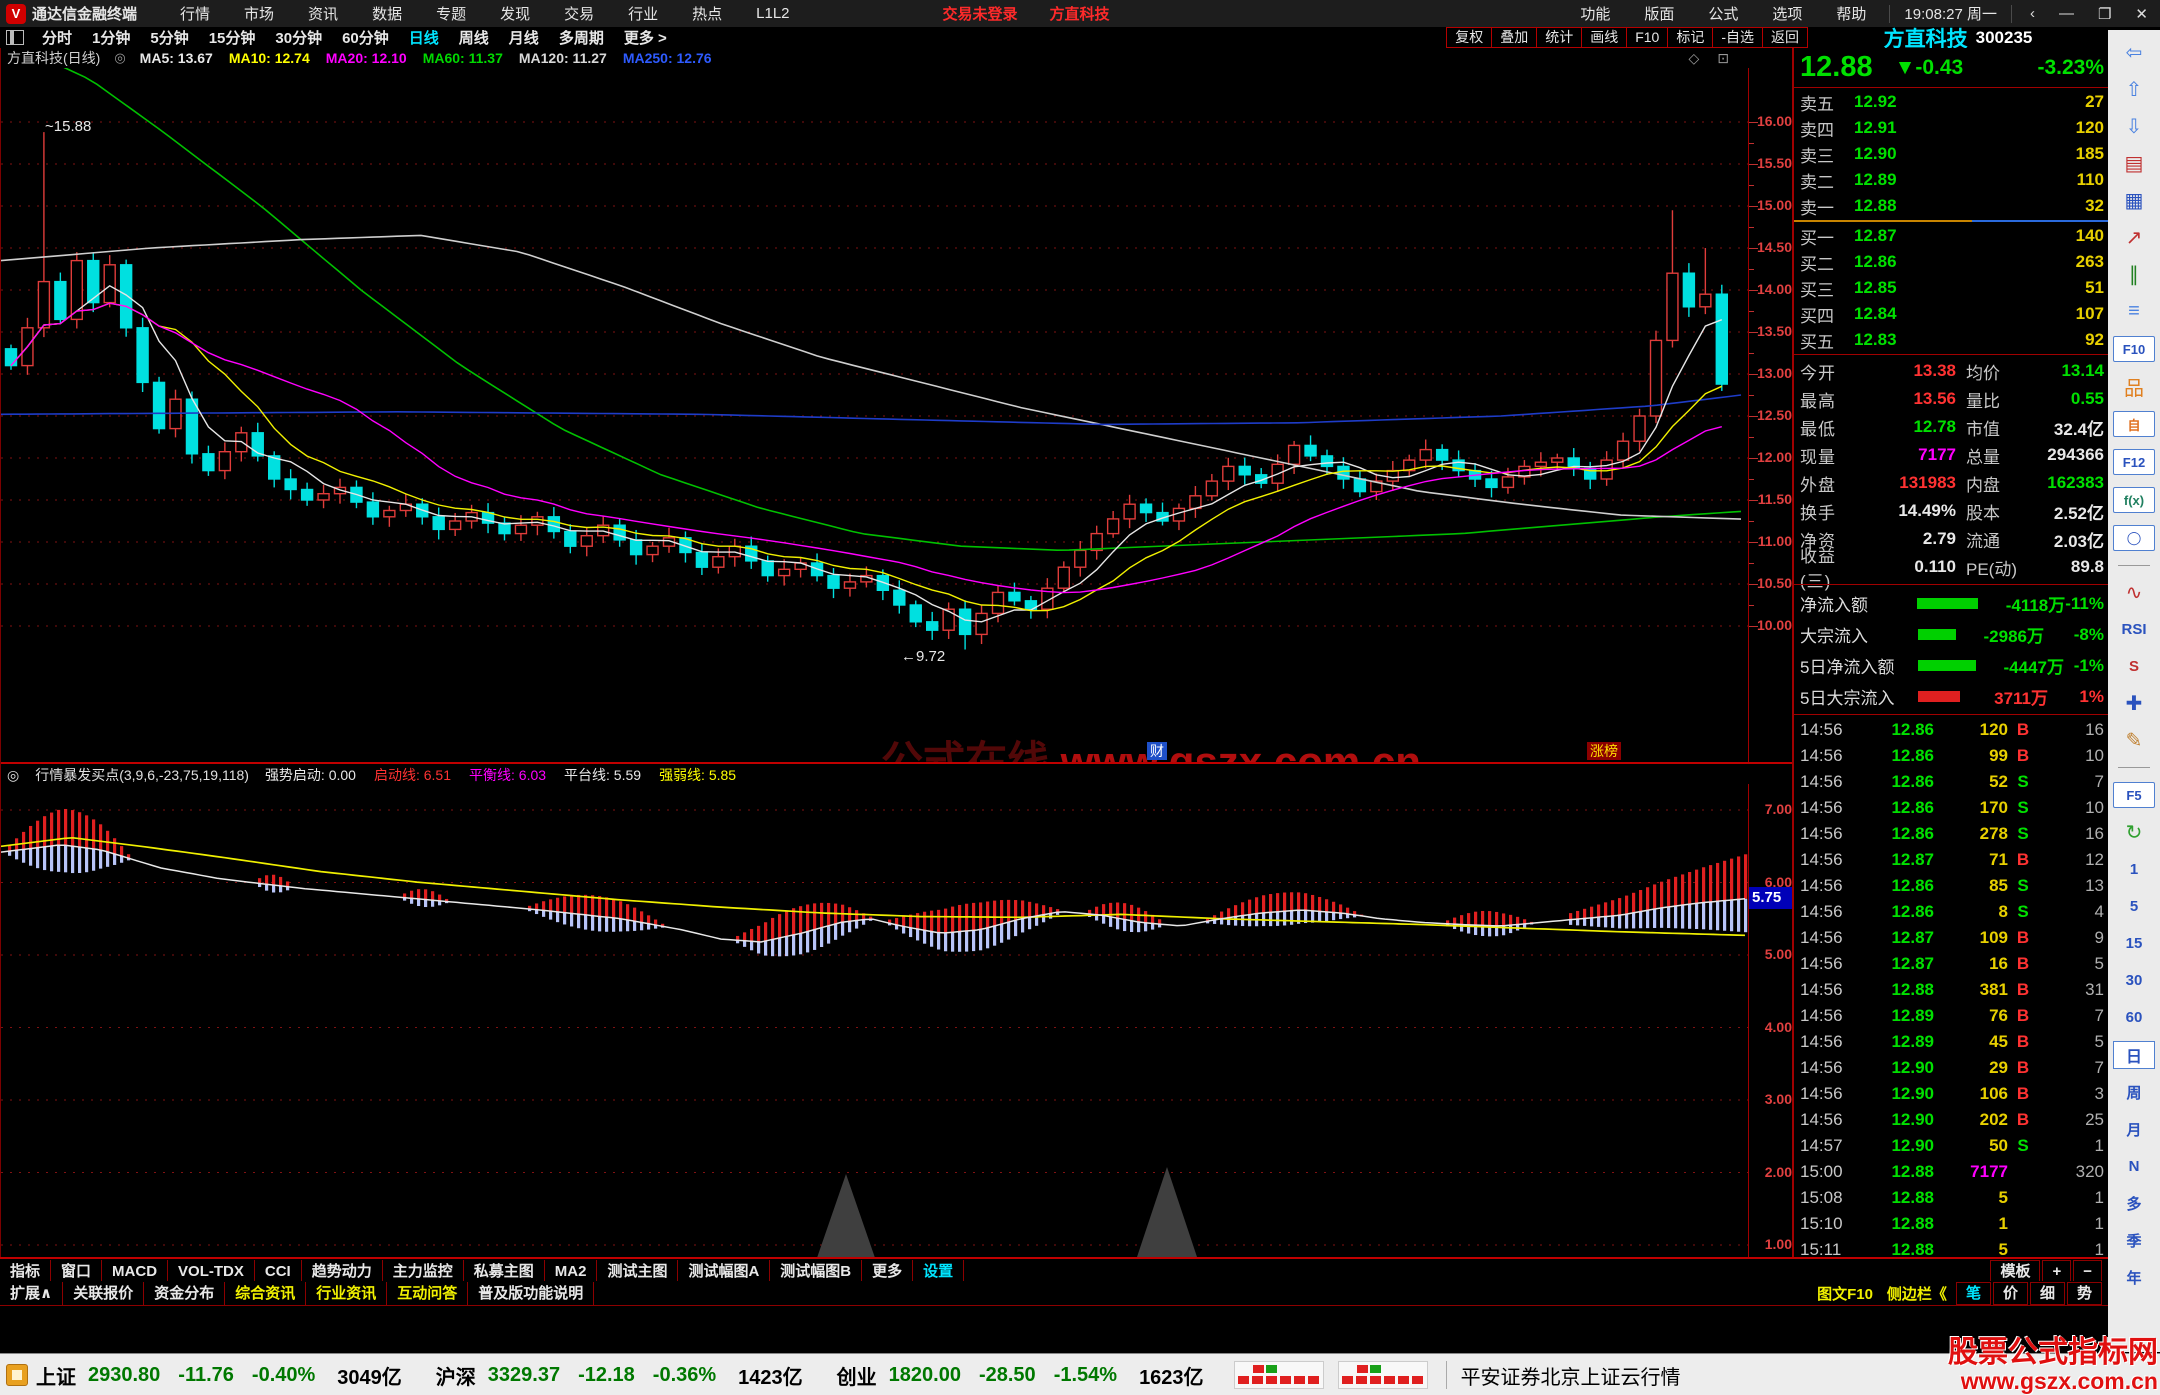 This screenshot has width=2160, height=1395. Describe the element at coordinates (259, 14) in the screenshot. I see `menu-item: 市场` at that location.